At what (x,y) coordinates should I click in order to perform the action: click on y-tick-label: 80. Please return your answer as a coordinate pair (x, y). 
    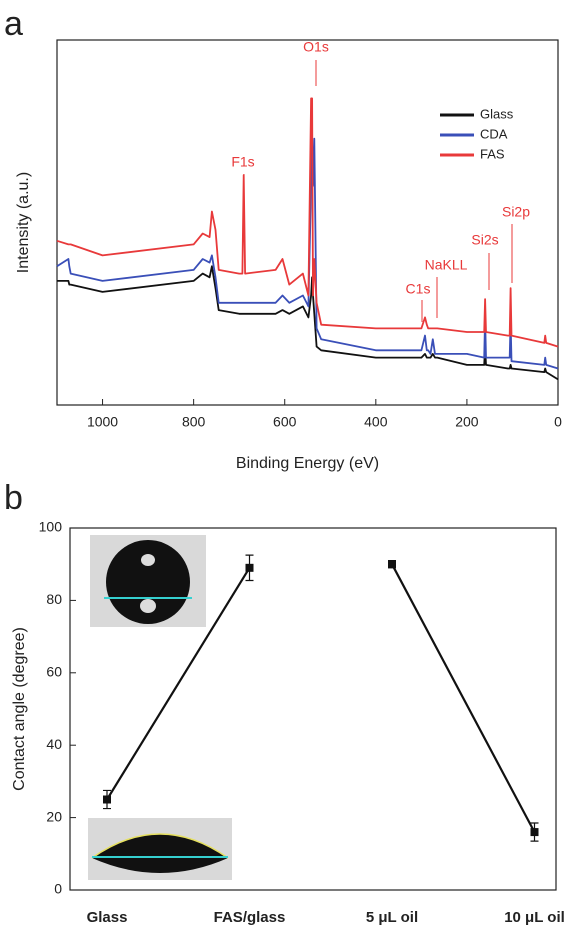
    Looking at the image, I should click on (54, 599).